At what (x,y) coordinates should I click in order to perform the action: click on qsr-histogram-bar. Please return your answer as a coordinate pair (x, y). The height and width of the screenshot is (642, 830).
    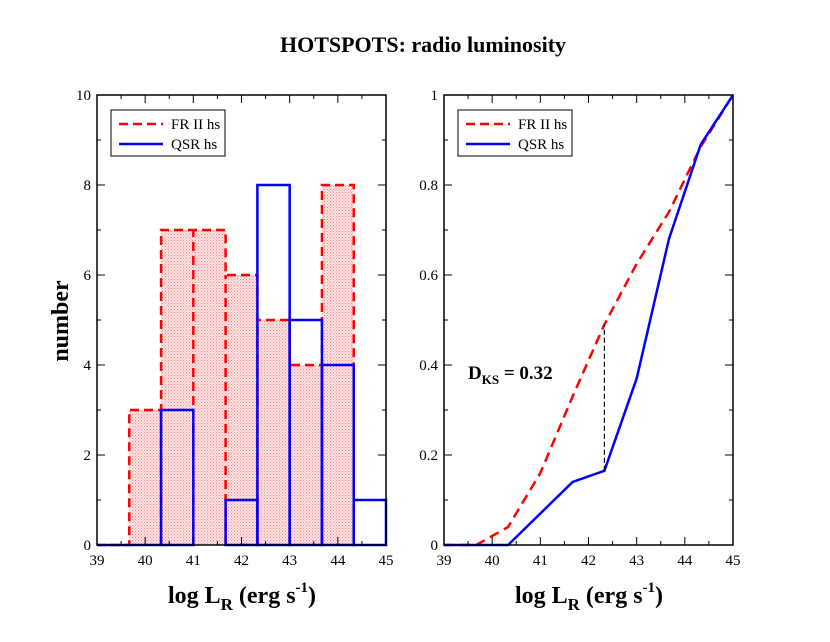
    Looking at the image, I should click on (370, 522).